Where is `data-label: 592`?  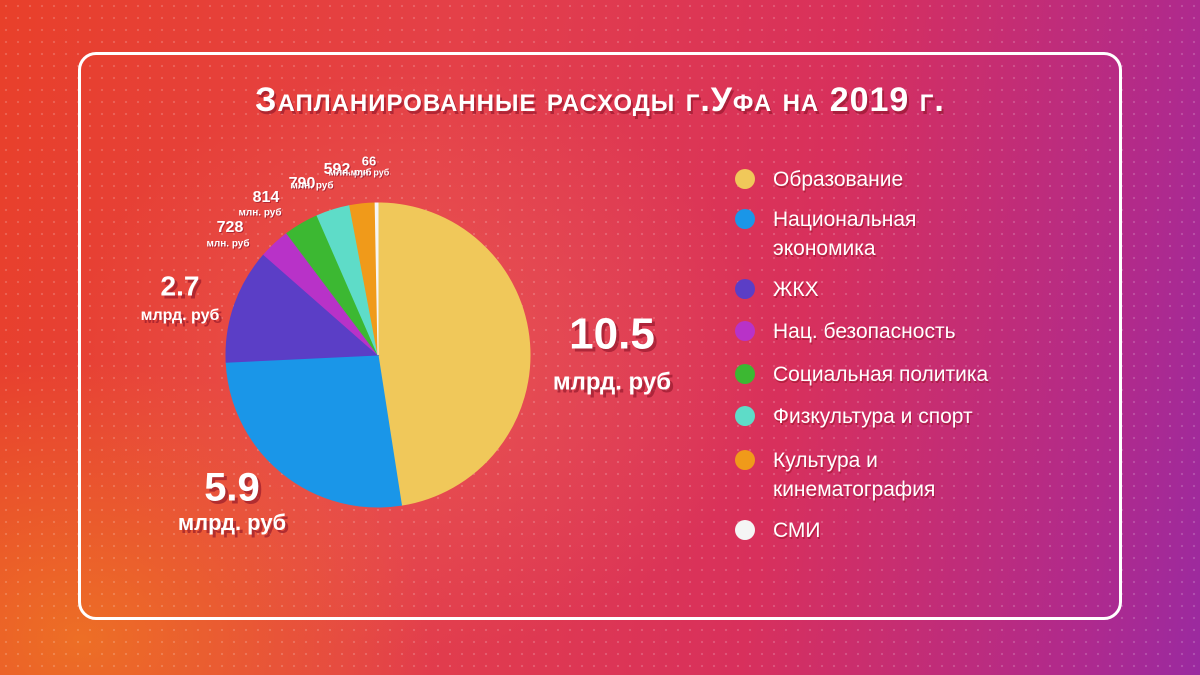
data-label: 592 is located at coordinates (337, 169).